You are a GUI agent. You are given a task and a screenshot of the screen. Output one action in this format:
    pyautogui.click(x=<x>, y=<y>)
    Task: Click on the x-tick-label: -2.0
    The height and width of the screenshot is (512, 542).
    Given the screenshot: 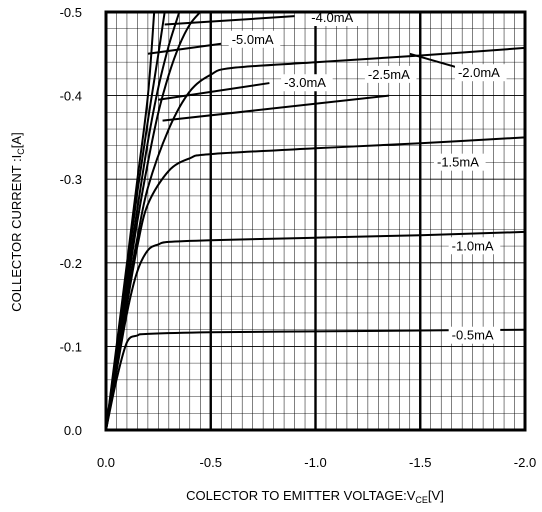 What is the action you would take?
    pyautogui.click(x=525, y=462)
    